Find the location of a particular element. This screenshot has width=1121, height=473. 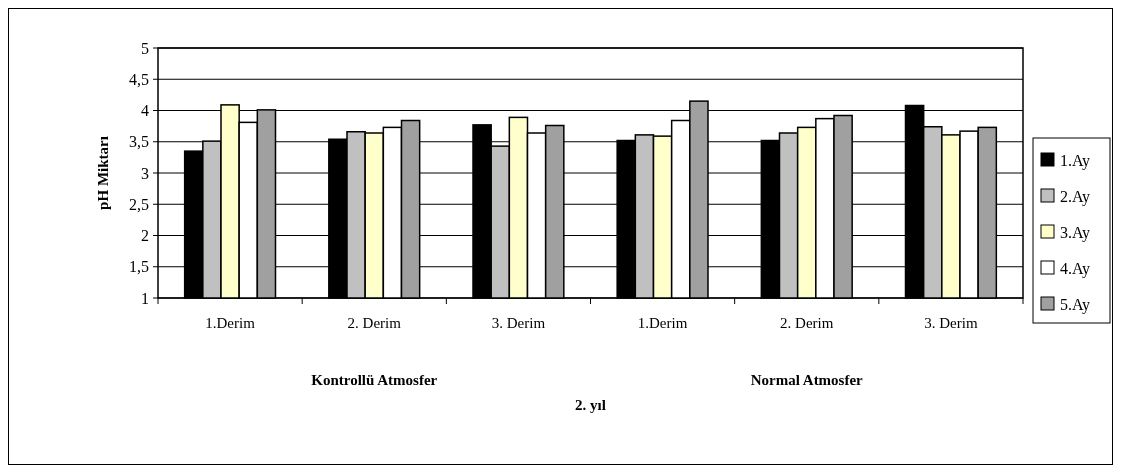

legend-label: 1.Ay is located at coordinates (1075, 160).